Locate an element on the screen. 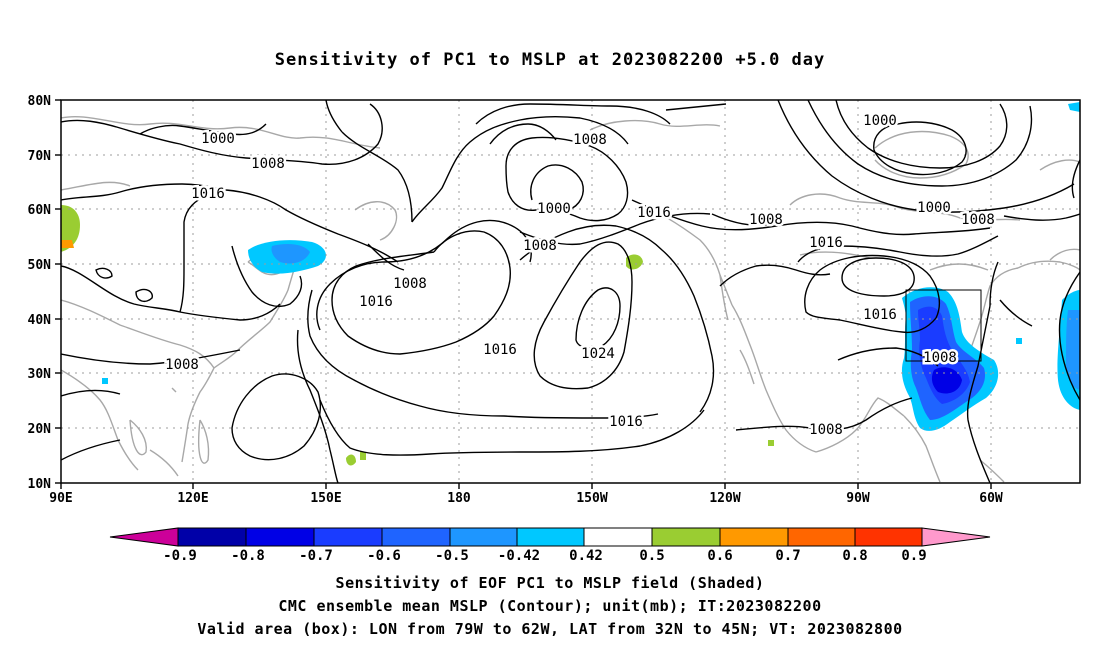 The image size is (1100, 650). colorbar-label: 0.7 is located at coordinates (787, 556).